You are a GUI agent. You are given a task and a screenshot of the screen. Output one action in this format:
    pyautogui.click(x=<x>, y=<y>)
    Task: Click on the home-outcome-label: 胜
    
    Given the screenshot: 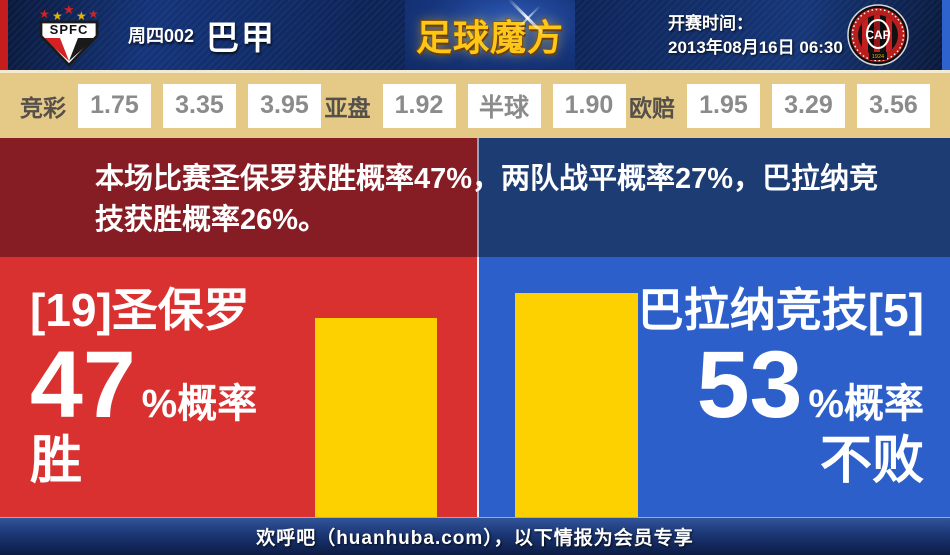 What is the action you would take?
    pyautogui.click(x=56, y=461)
    